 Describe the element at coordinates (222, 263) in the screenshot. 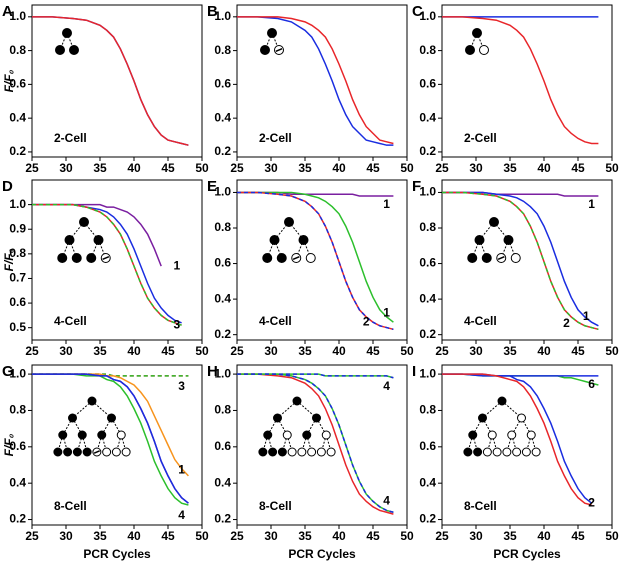

I see `y-tick-label: 0.6` at that location.